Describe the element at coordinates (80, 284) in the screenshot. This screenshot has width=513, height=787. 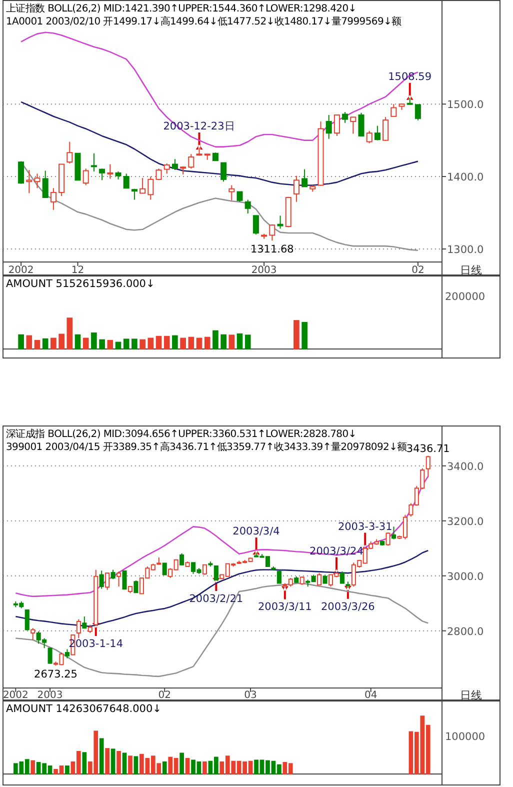
I see `chart-title: AMOUNT 5152615936.000↓` at that location.